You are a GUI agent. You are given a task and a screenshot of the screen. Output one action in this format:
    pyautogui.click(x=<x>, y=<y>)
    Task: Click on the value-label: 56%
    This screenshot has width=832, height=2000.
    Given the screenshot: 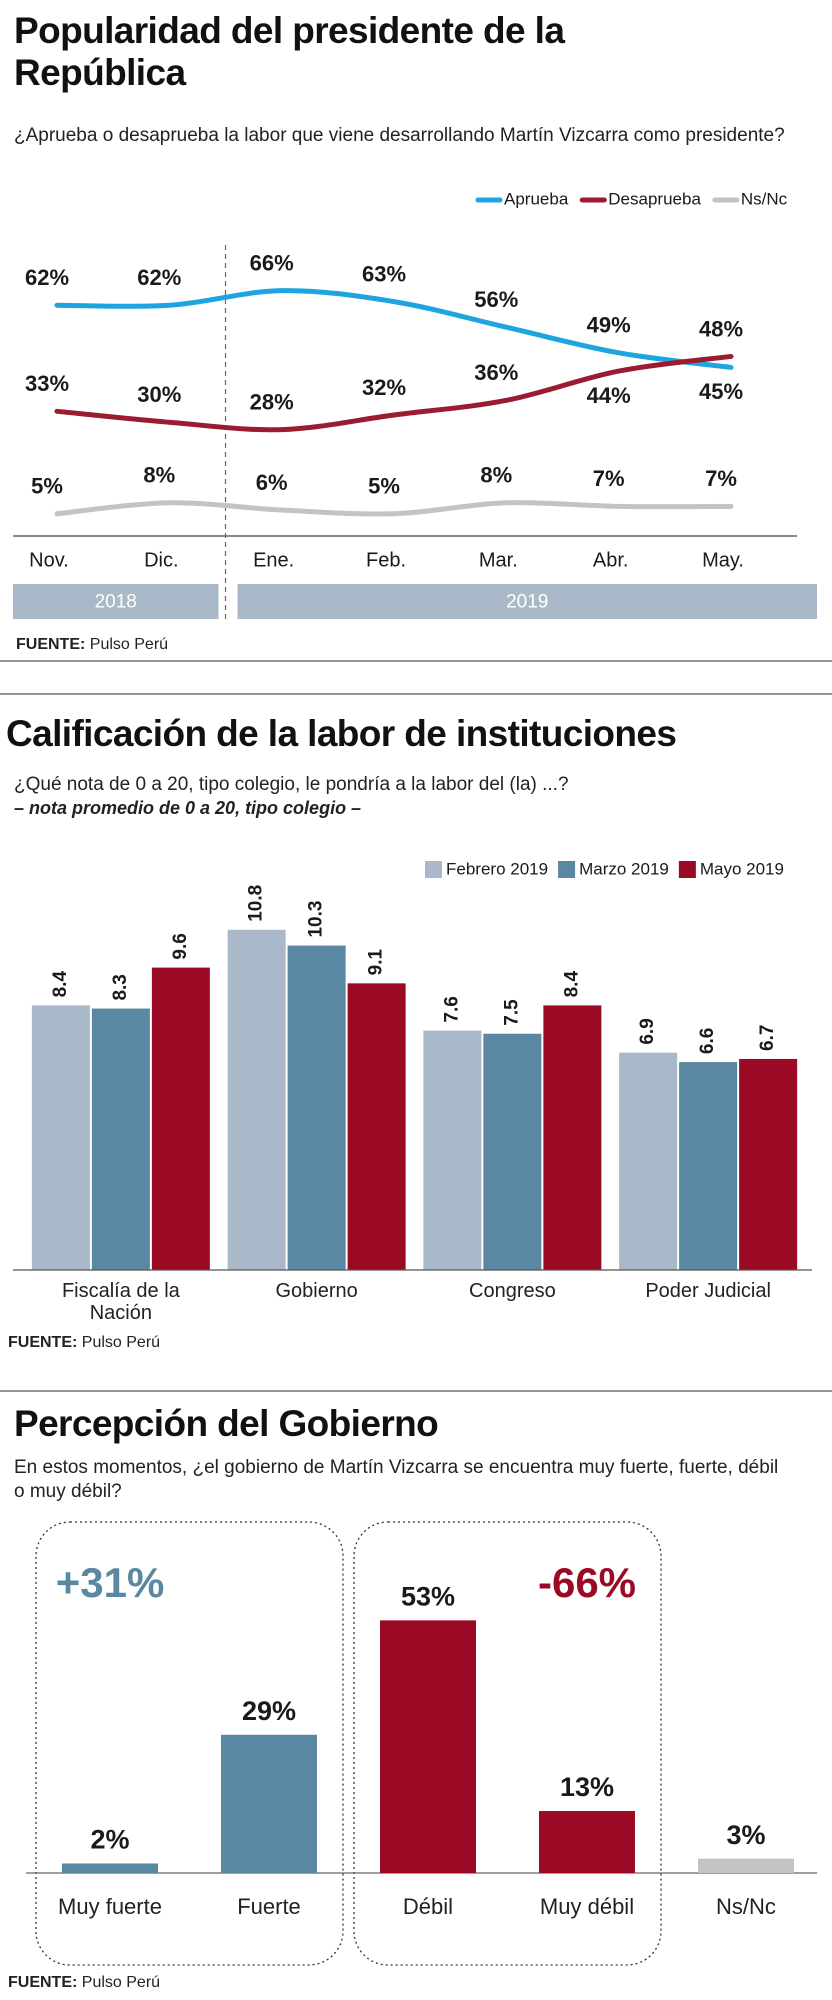 What is the action you would take?
    pyautogui.click(x=496, y=299)
    